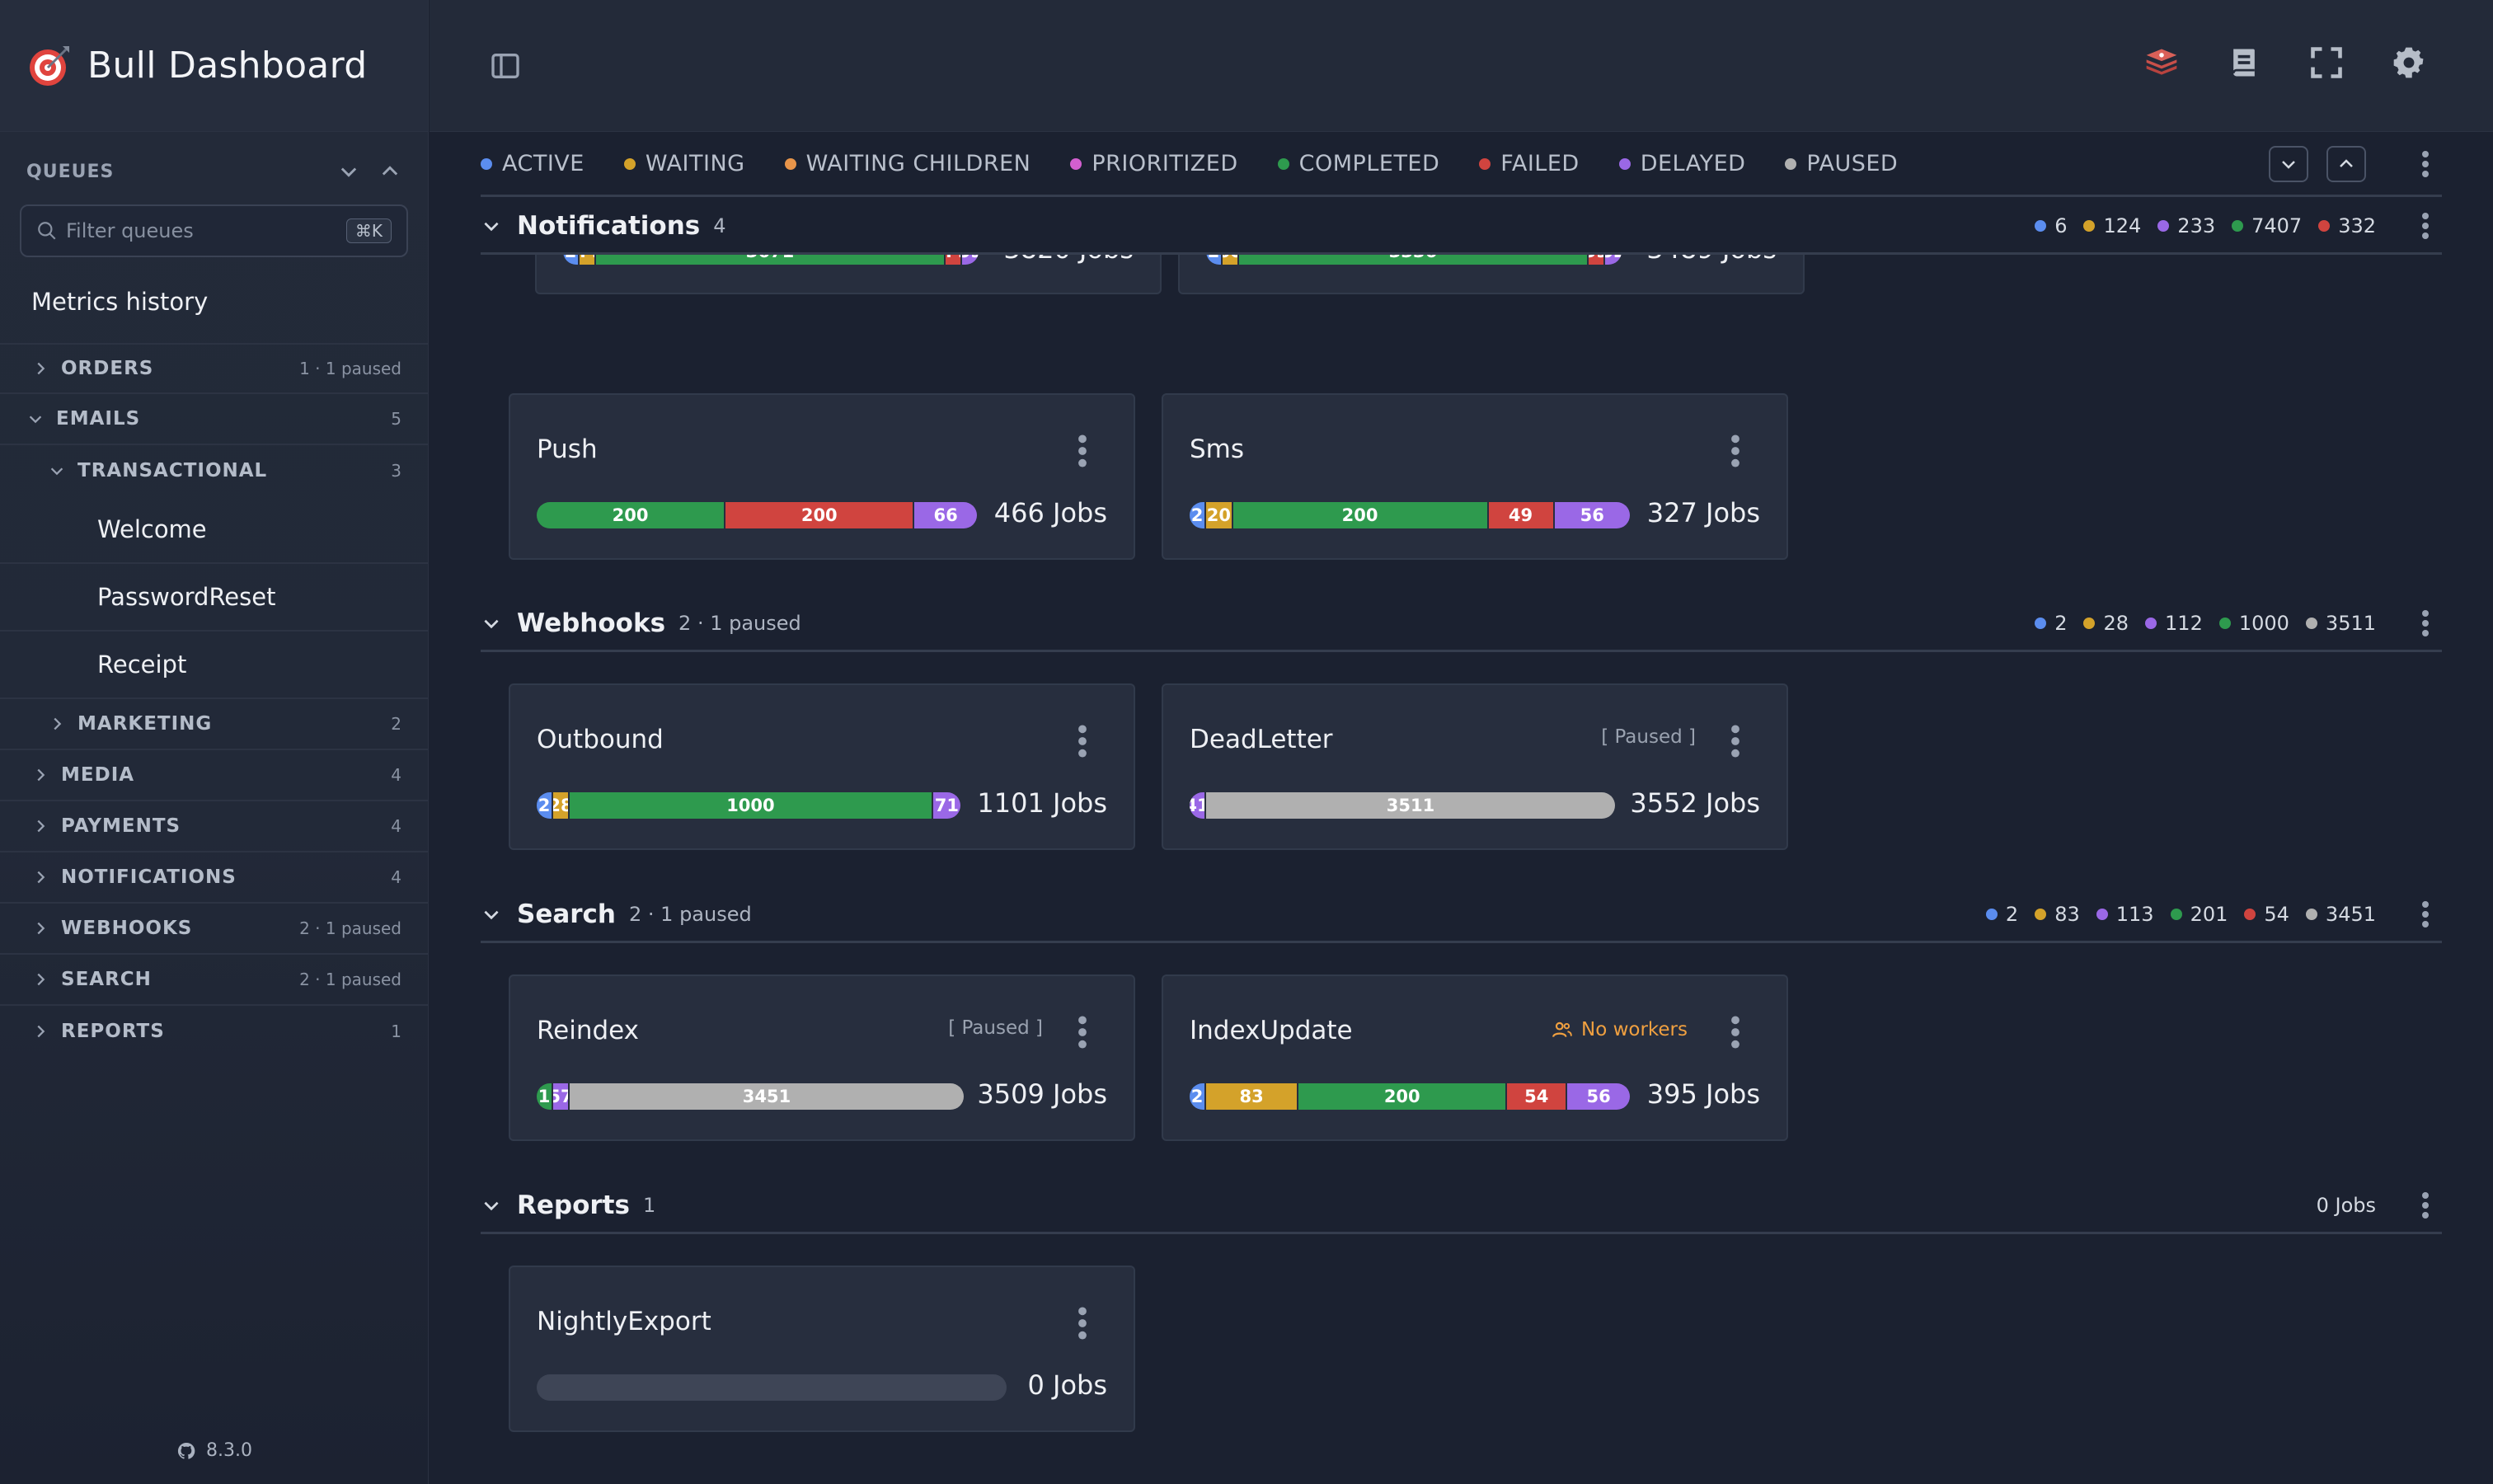 The height and width of the screenshot is (1484, 2493). What do you see at coordinates (751, 805) in the screenshot?
I see `bar-segment-completed: 1000` at bounding box center [751, 805].